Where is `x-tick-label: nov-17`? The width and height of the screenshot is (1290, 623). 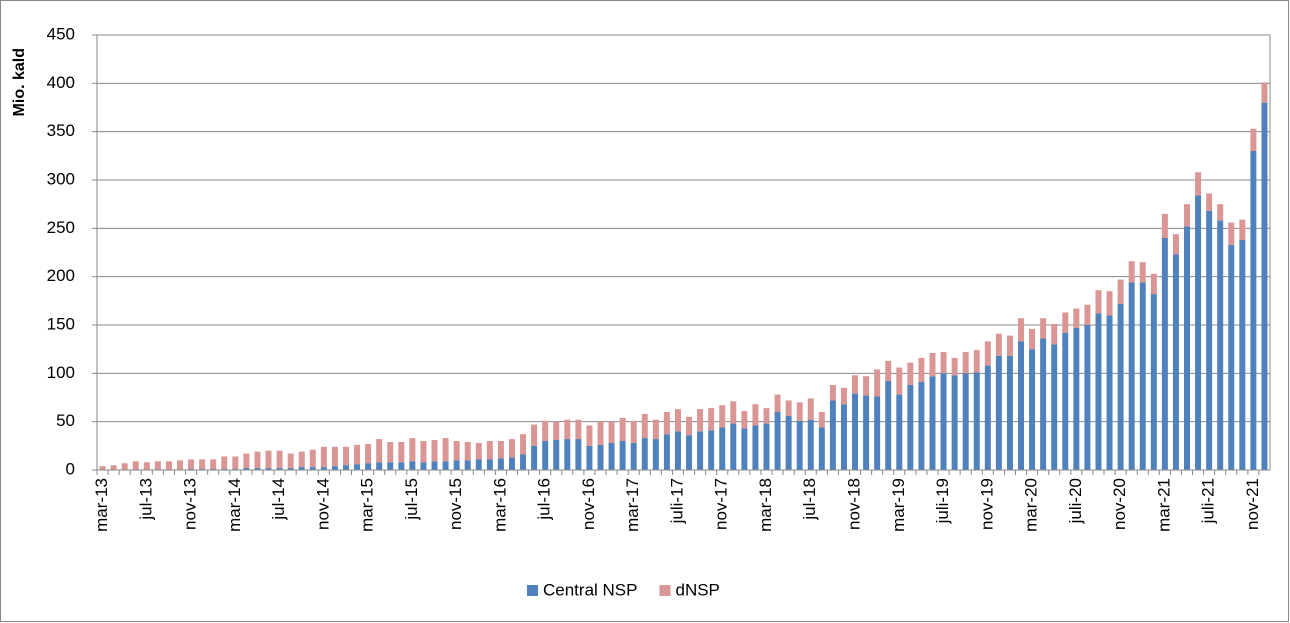 x-tick-label: nov-17 is located at coordinates (721, 504).